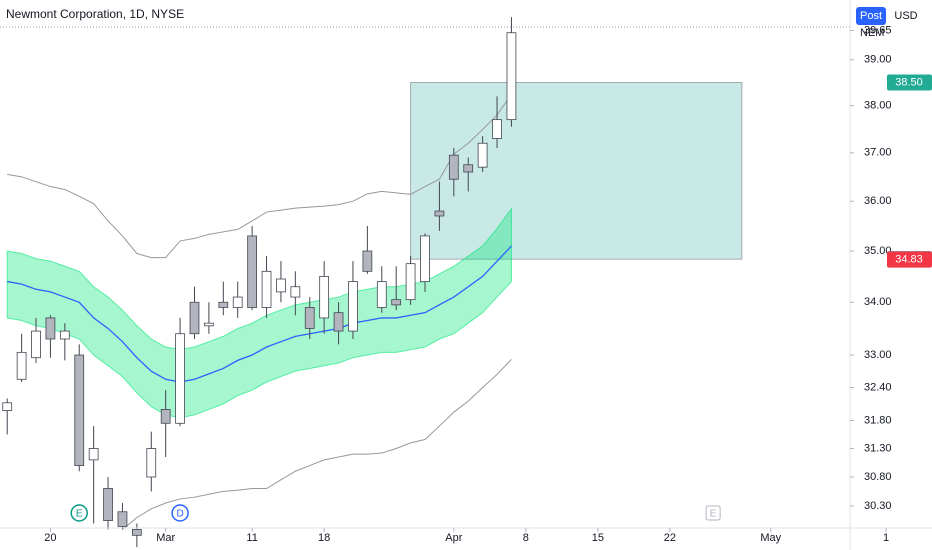  Describe the element at coordinates (872, 33) in the screenshot. I see `symbol-label: NEM` at that location.